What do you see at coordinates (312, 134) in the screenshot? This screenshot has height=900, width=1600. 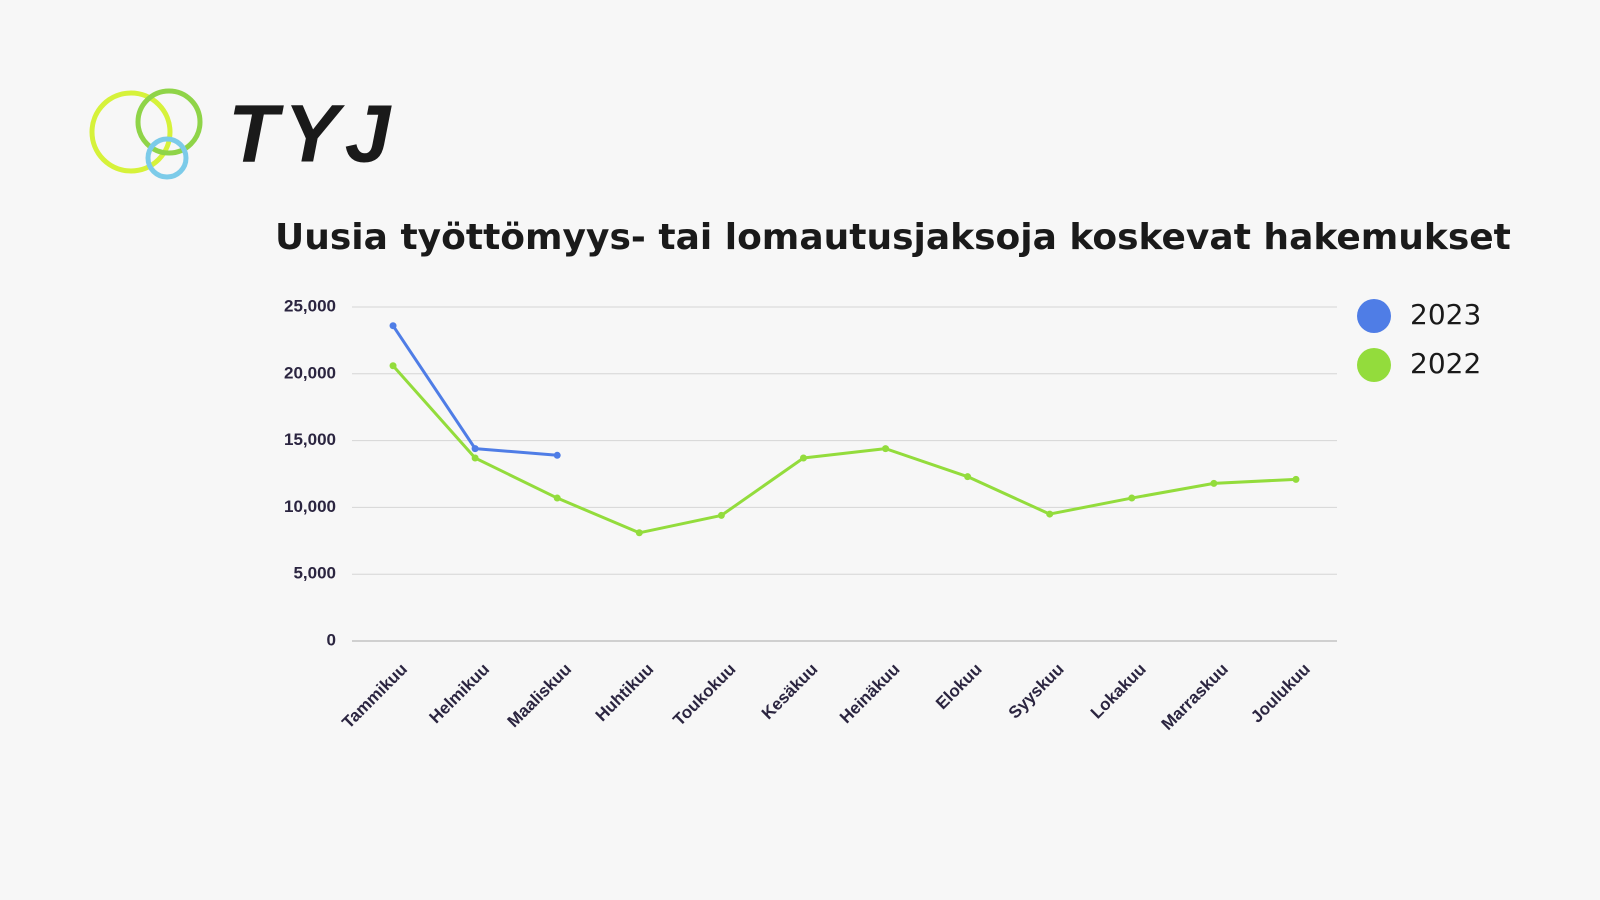 I see `logo-text: TYJ` at bounding box center [312, 134].